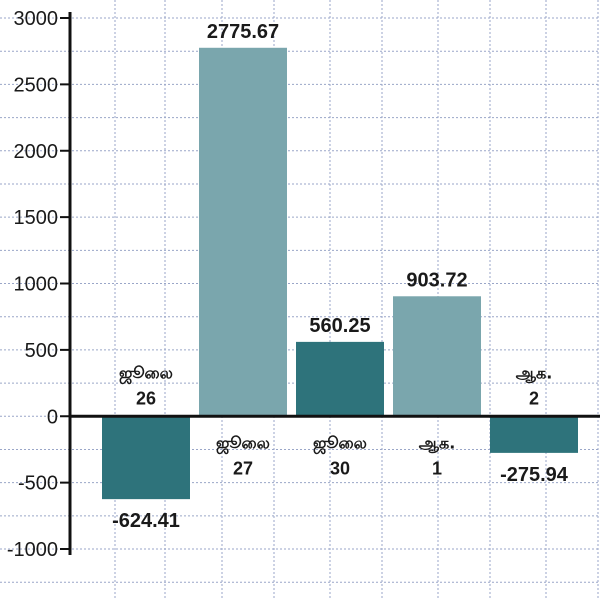 This screenshot has width=600, height=600. Describe the element at coordinates (36, 218) in the screenshot. I see `y-tick-label: 1500` at that location.